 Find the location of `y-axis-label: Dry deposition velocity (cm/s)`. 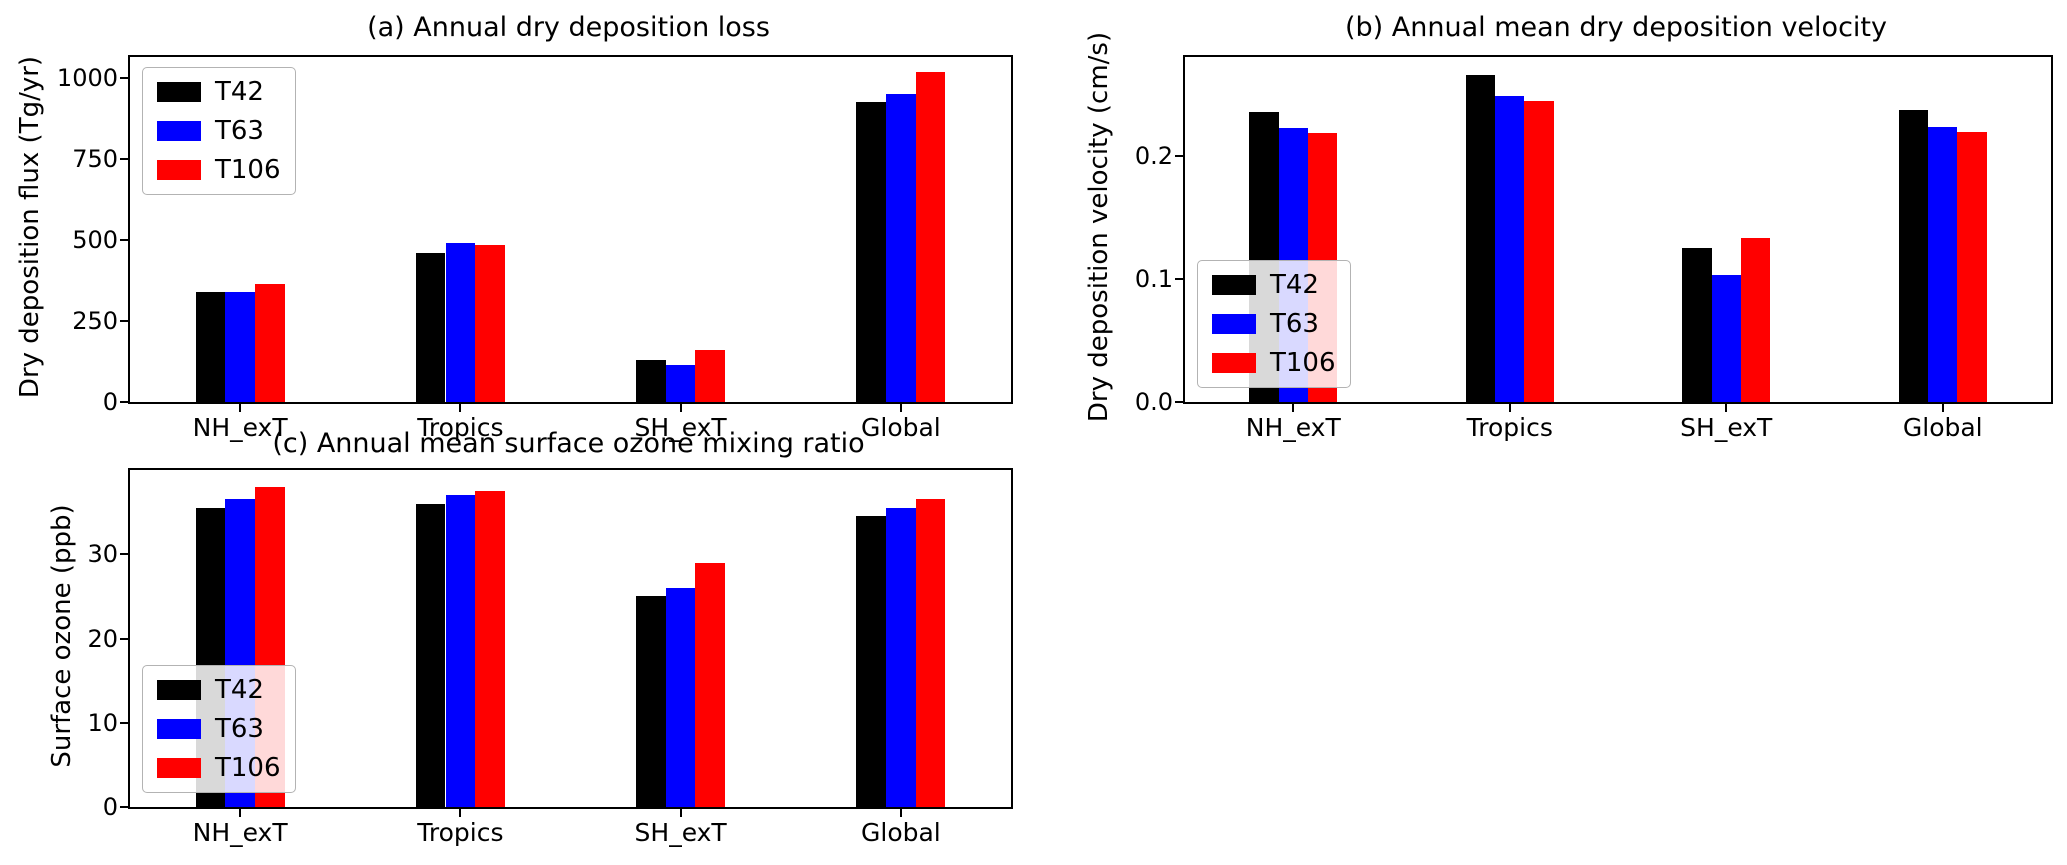

y-axis-label: Dry deposition velocity (cm/s) is located at coordinates (1099, 227).